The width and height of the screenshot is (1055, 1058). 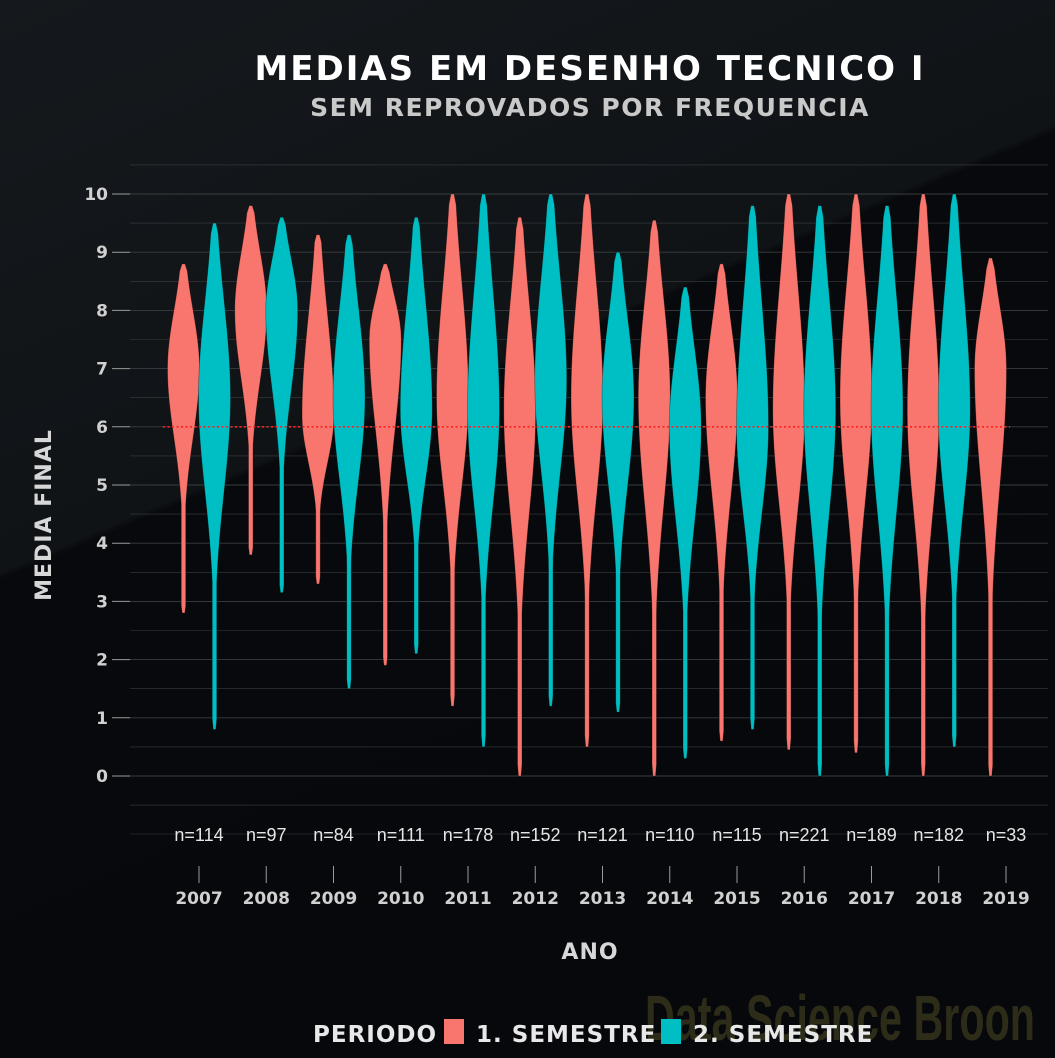 I want to click on violin-semester-2-2017, so click(x=887, y=491).